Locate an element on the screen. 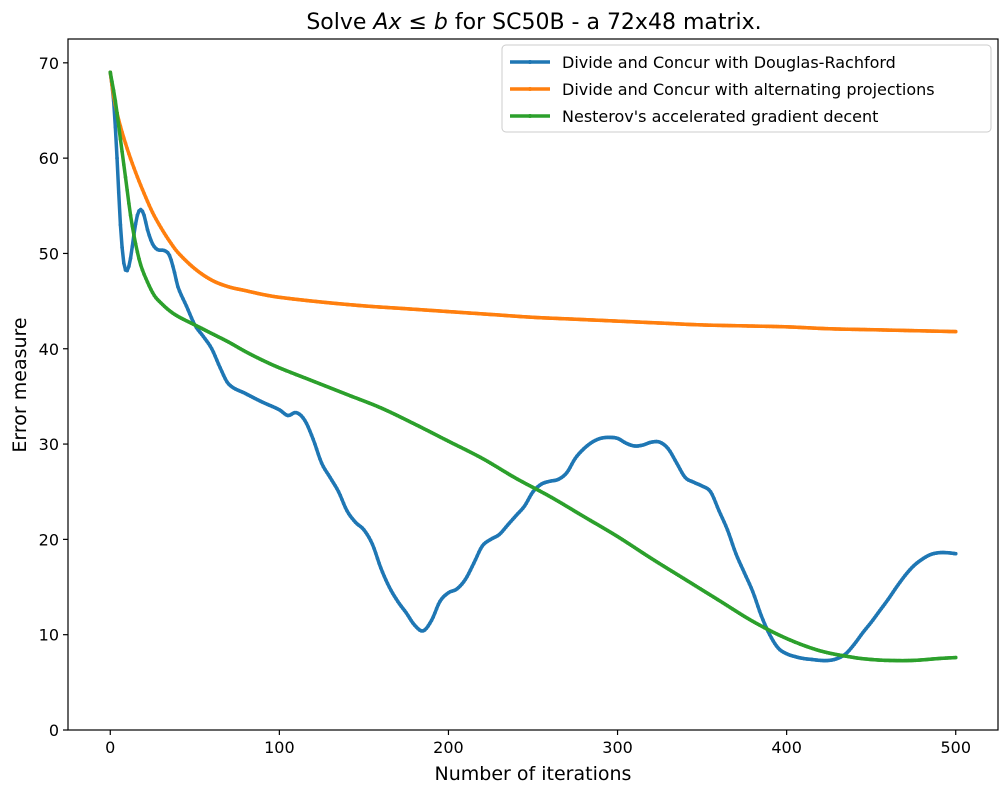  legend-label-3: Nesterov's accelerated gradient decent is located at coordinates (720, 116).